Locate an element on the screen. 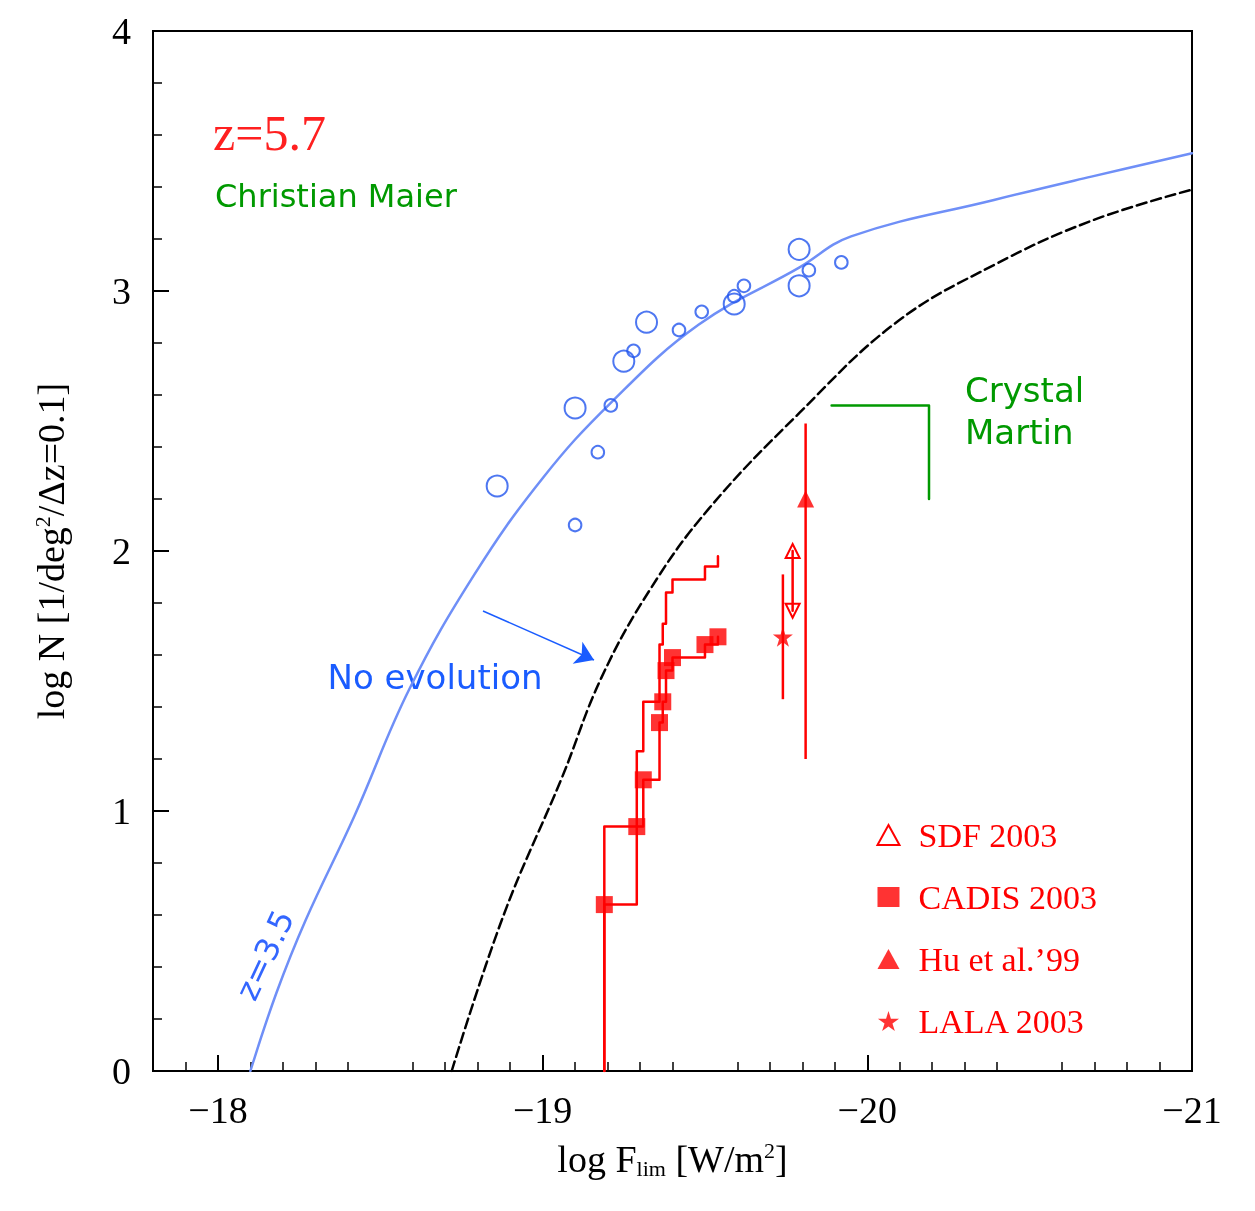 This screenshot has height=1211, width=1255. x-tick-label: −20 is located at coordinates (867, 1110).